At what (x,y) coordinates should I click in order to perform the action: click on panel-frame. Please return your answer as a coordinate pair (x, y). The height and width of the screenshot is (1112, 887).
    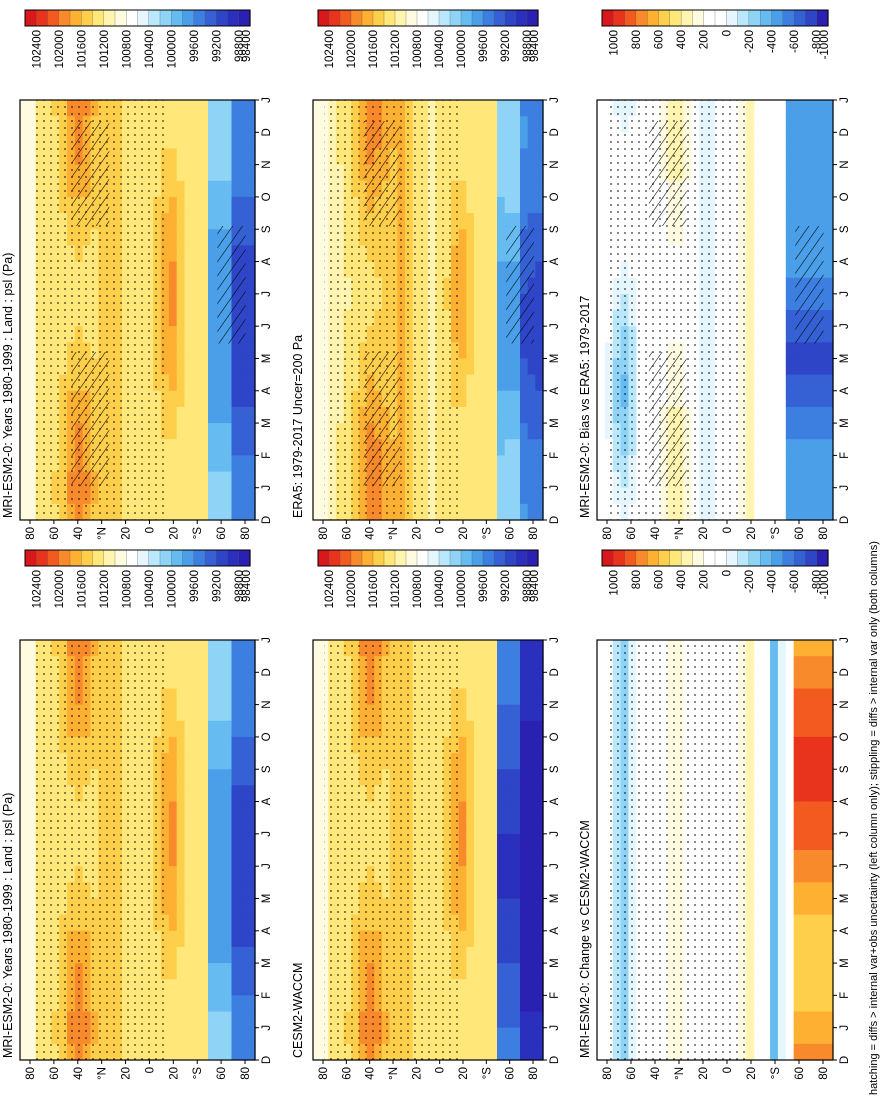
    Looking at the image, I should click on (428, 850).